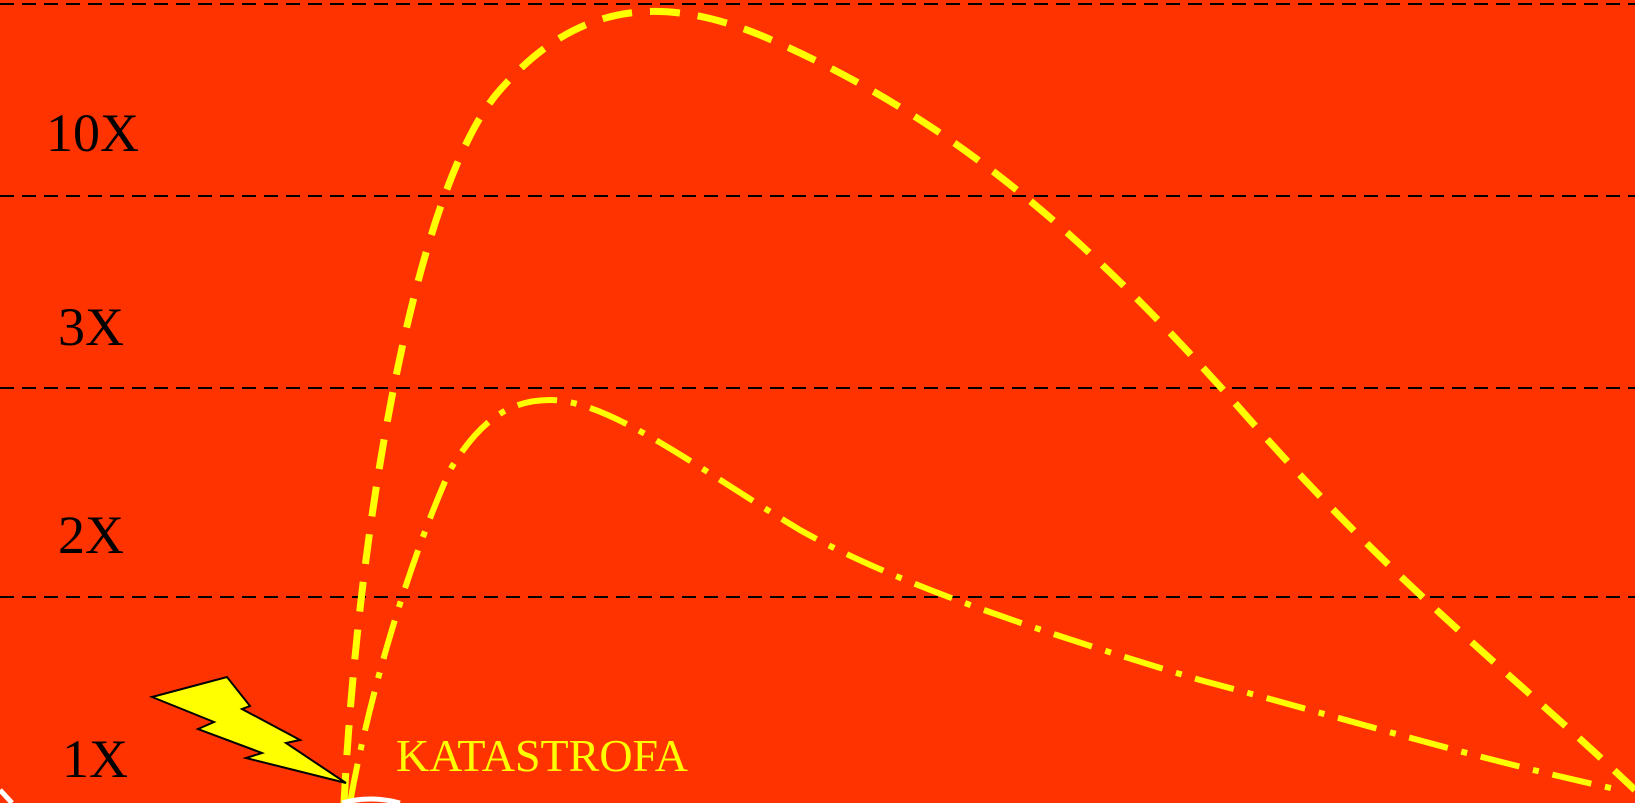 The height and width of the screenshot is (803, 1635). What do you see at coordinates (247, 729) in the screenshot?
I see `lightning-bolt-icon` at bounding box center [247, 729].